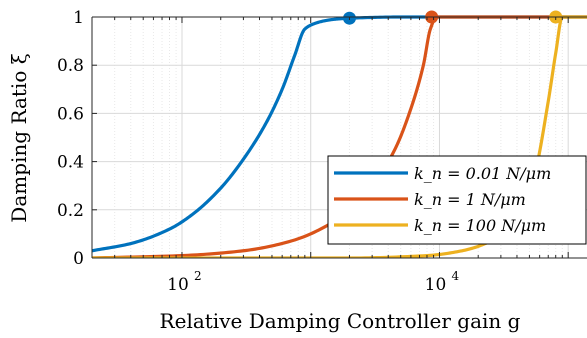 The width and height of the screenshot is (587, 338). What do you see at coordinates (198, 276) in the screenshot?
I see `x-tick-exponent: 2` at bounding box center [198, 276].